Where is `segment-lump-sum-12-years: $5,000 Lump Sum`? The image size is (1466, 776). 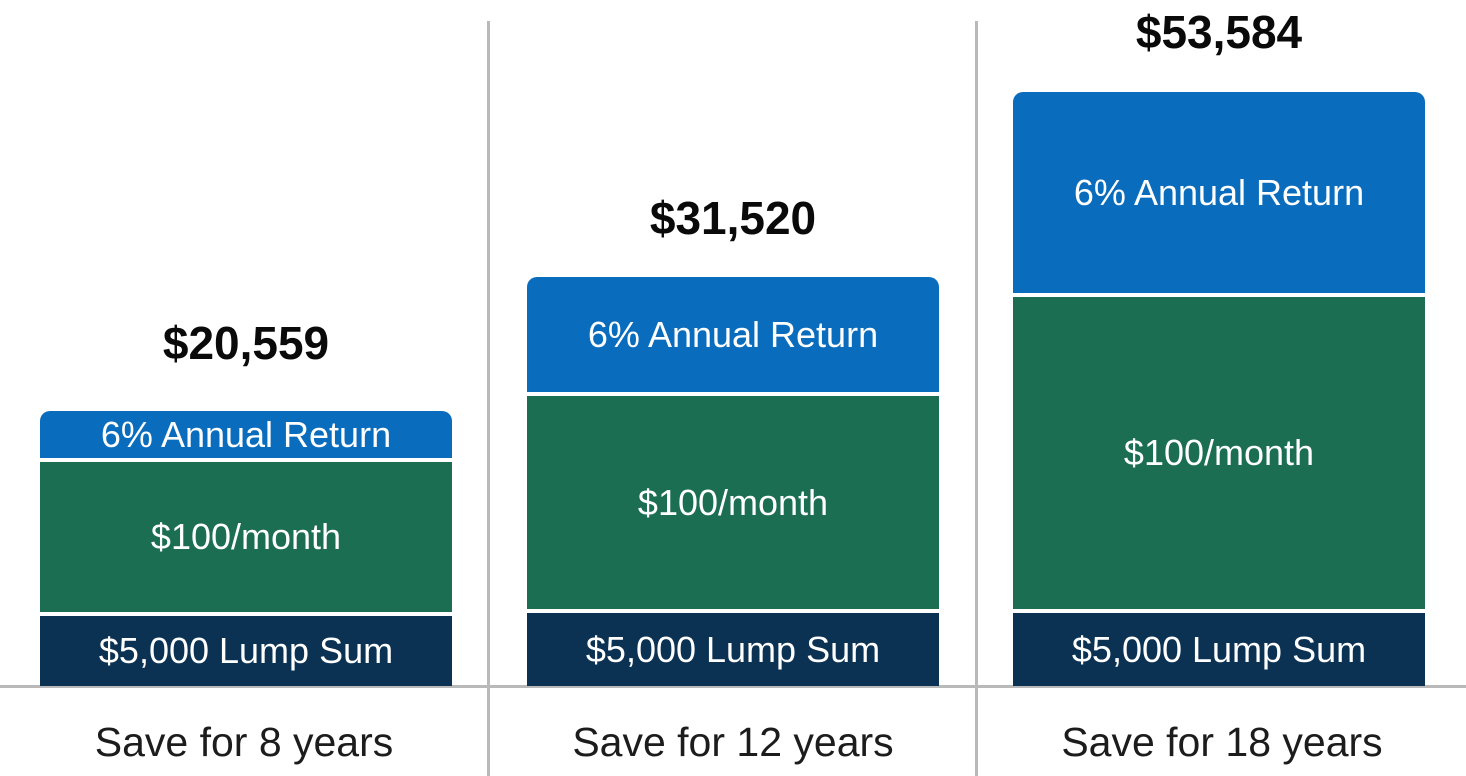
segment-lump-sum-12-years: $5,000 Lump Sum is located at coordinates (733, 649).